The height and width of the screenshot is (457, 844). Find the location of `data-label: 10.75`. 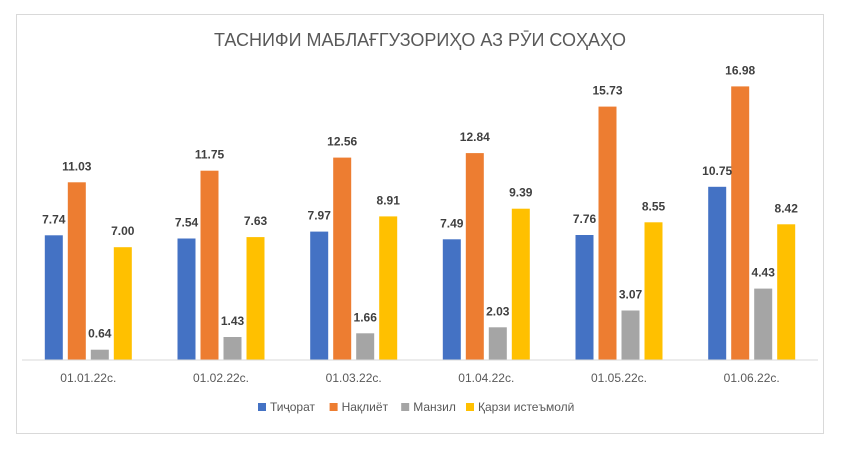

data-label: 10.75 is located at coordinates (717, 171).